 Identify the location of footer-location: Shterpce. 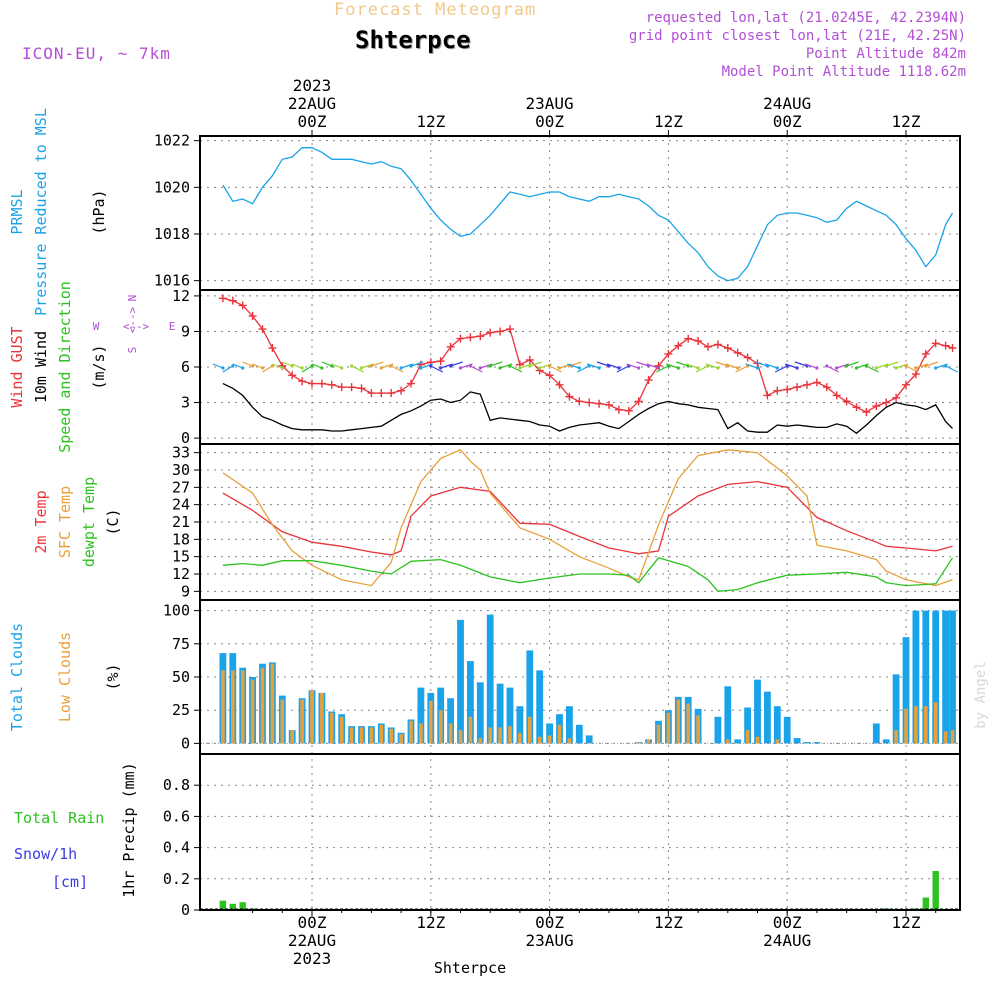
(470, 968).